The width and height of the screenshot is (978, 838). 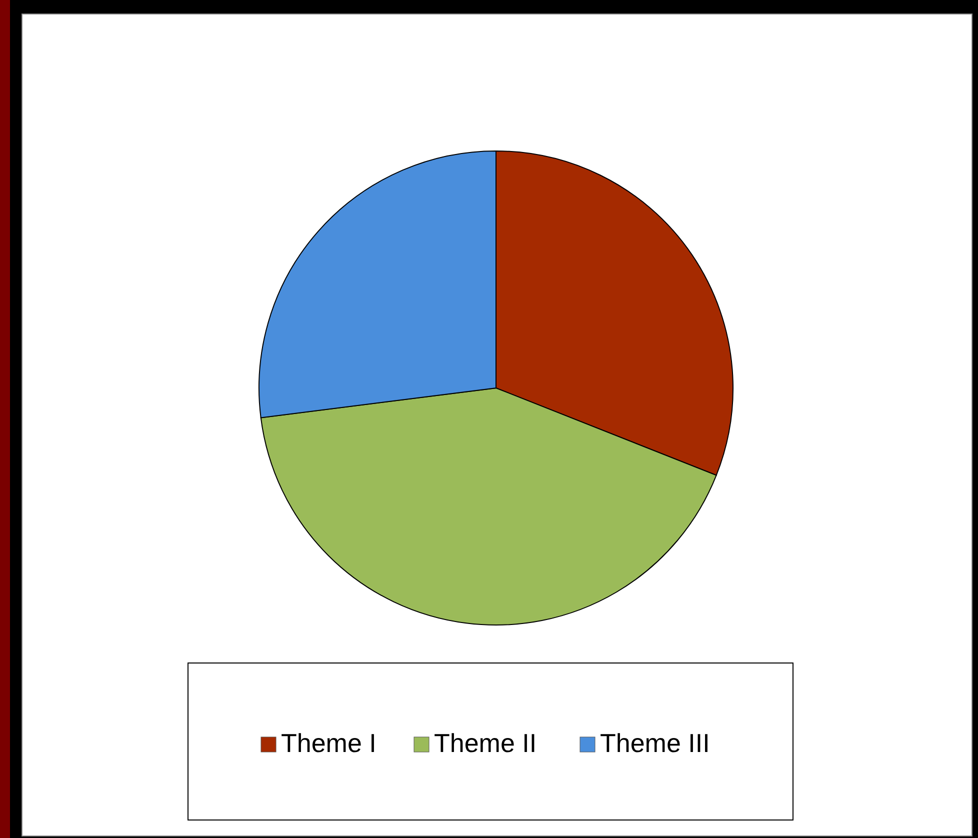 What do you see at coordinates (655, 743) in the screenshot?
I see `legend-label: Theme III` at bounding box center [655, 743].